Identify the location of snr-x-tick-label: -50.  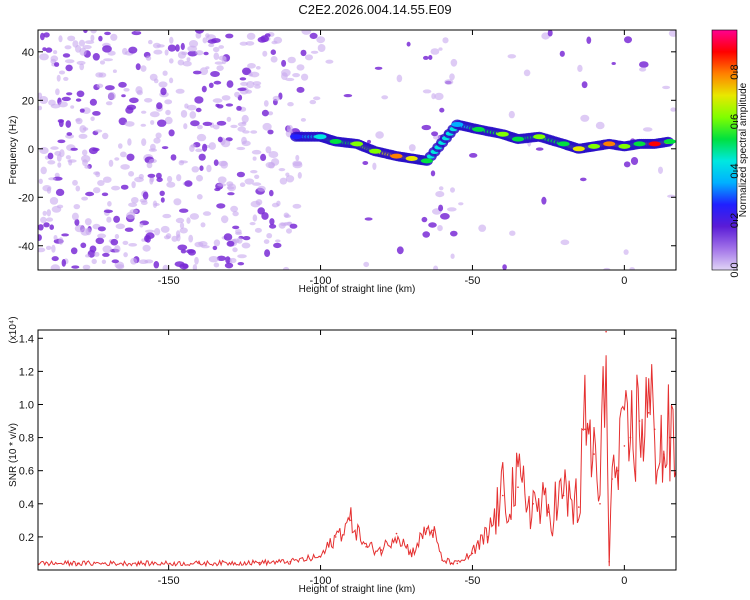
(472, 581).